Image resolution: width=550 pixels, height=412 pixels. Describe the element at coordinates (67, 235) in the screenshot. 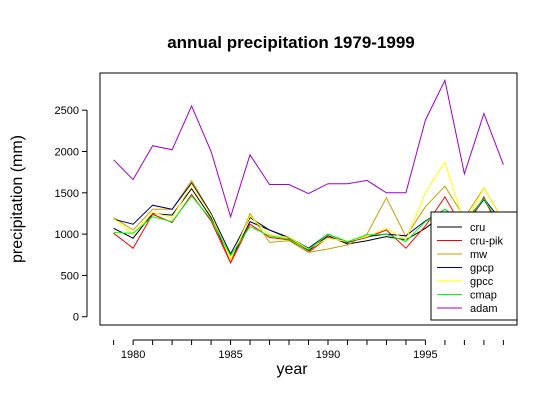

I see `y-tick-label: 1000` at that location.